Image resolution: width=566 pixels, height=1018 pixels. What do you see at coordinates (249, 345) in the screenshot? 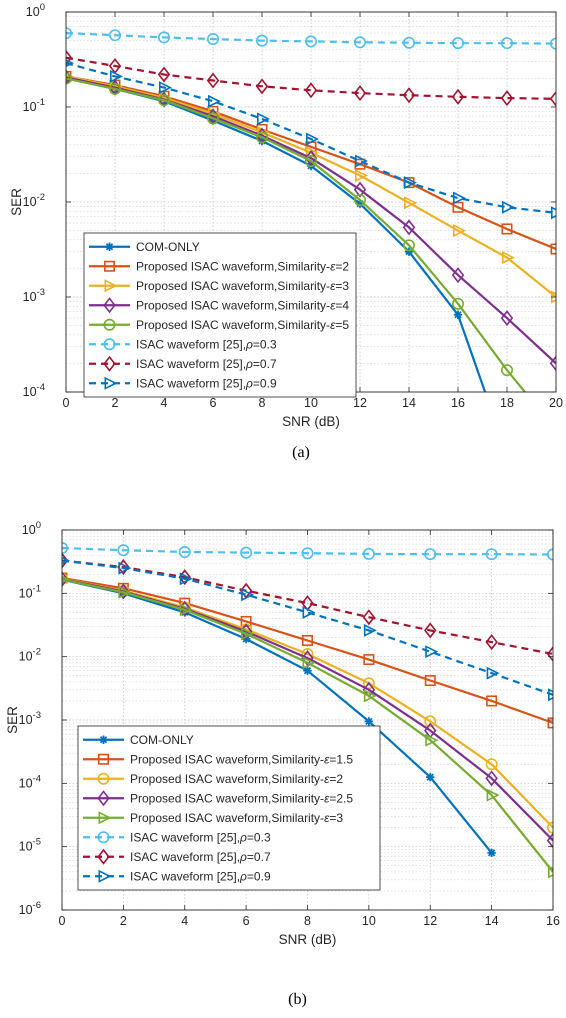
I see `legend-symbol: ρ` at bounding box center [249, 345].